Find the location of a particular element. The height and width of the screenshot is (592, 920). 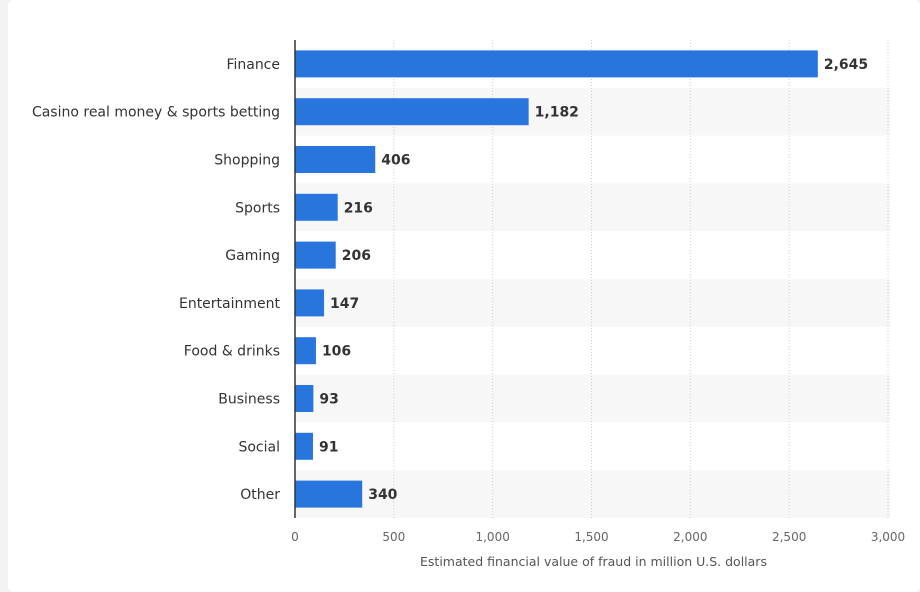

category-label: Casino real money & sports betting is located at coordinates (156, 113).